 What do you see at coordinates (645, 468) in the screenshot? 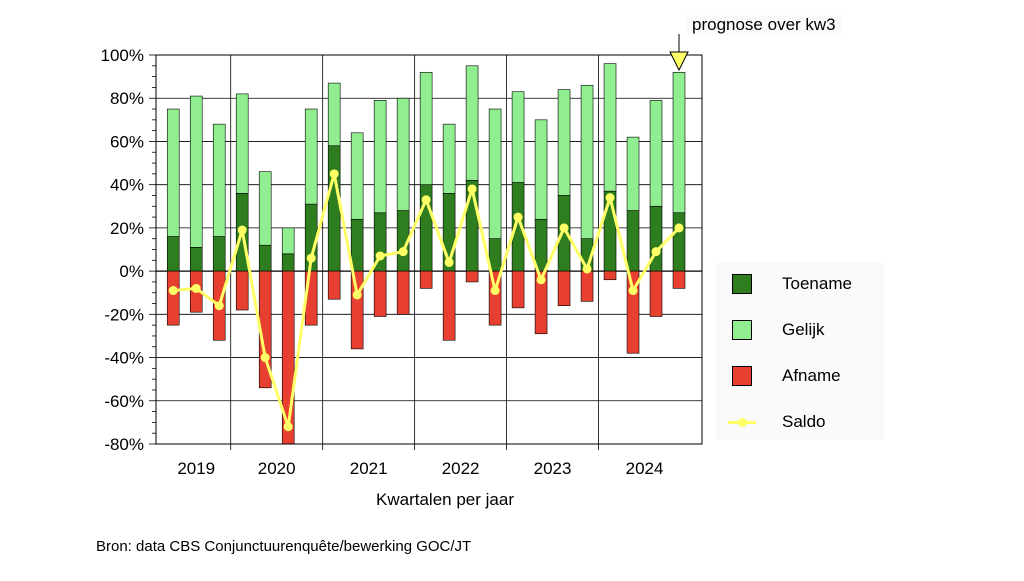
I see `x-tick-label: 2024` at bounding box center [645, 468].